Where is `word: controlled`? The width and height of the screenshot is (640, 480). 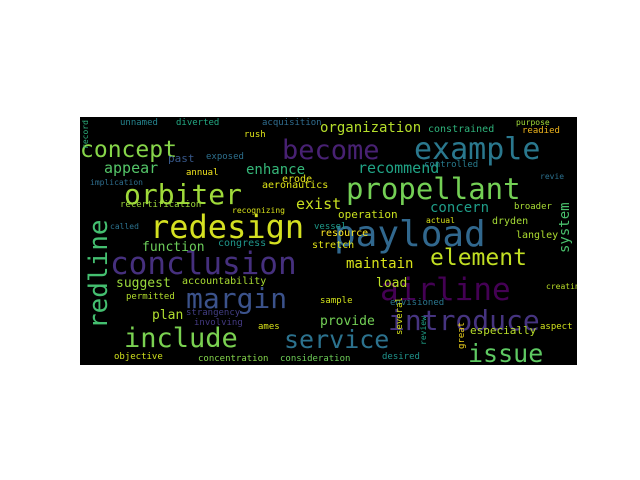 word: controlled is located at coordinates (451, 165).